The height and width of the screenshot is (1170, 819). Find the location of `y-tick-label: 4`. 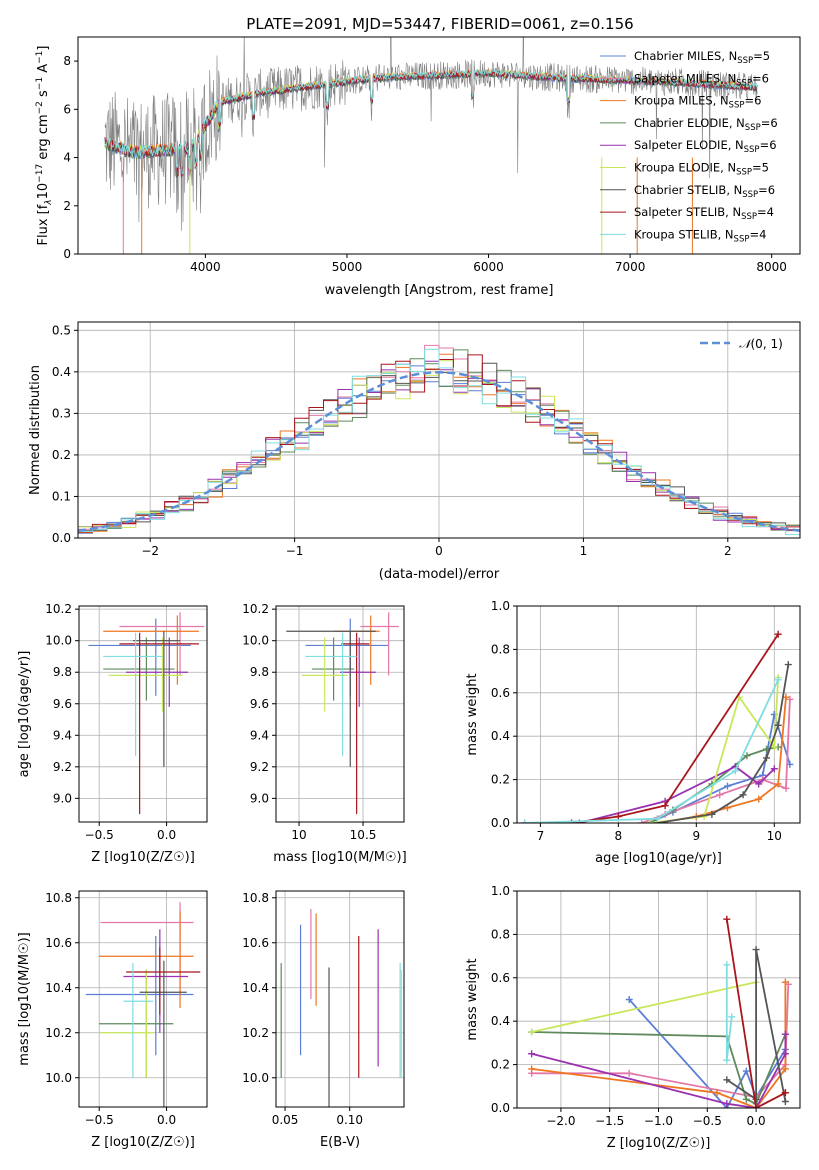

y-tick-label: 4 is located at coordinates (67, 158).